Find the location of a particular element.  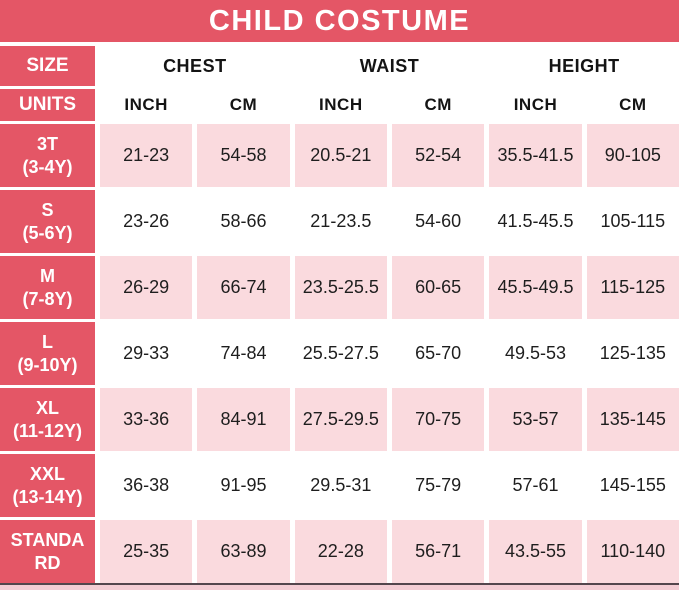

value-cell: 41.5-45.5 is located at coordinates (535, 221).